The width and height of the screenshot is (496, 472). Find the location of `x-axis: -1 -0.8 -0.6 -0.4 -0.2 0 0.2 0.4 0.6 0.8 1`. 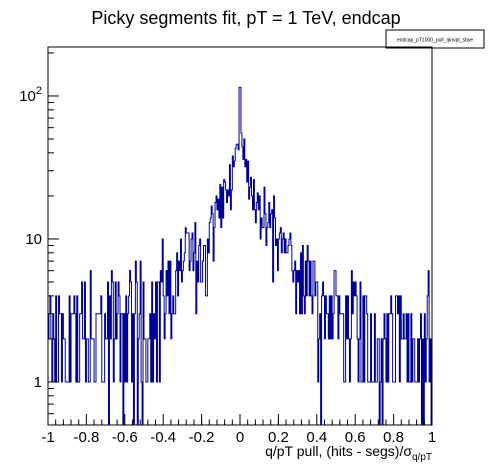

x-axis: -1 -0.8 -0.6 -0.4 -0.2 0 0.2 0.4 0.6 0.8 1 is located at coordinates (238, 430).